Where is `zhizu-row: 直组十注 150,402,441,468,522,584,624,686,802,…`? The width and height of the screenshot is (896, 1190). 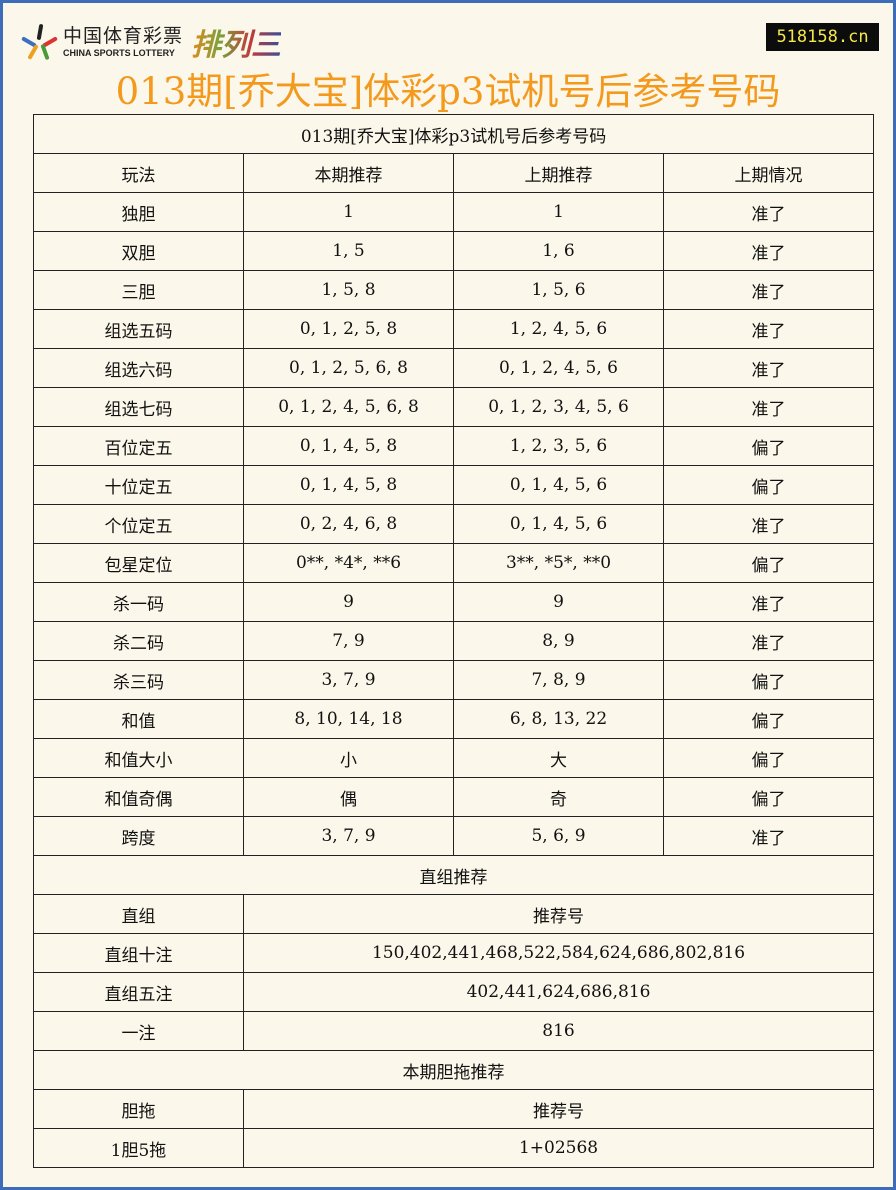
zhizu-row: 直组十注 150,402,441,468,522,584,624,686,802,… is located at coordinates (454, 953).